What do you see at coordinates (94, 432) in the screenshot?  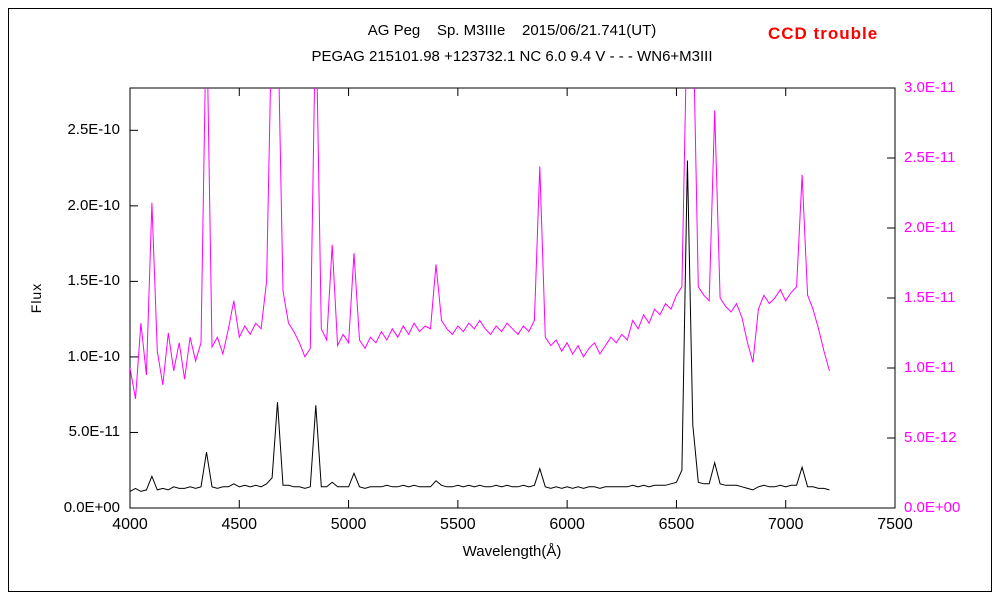 I see `y-left-tick-label: 5.0E-11` at bounding box center [94, 432].